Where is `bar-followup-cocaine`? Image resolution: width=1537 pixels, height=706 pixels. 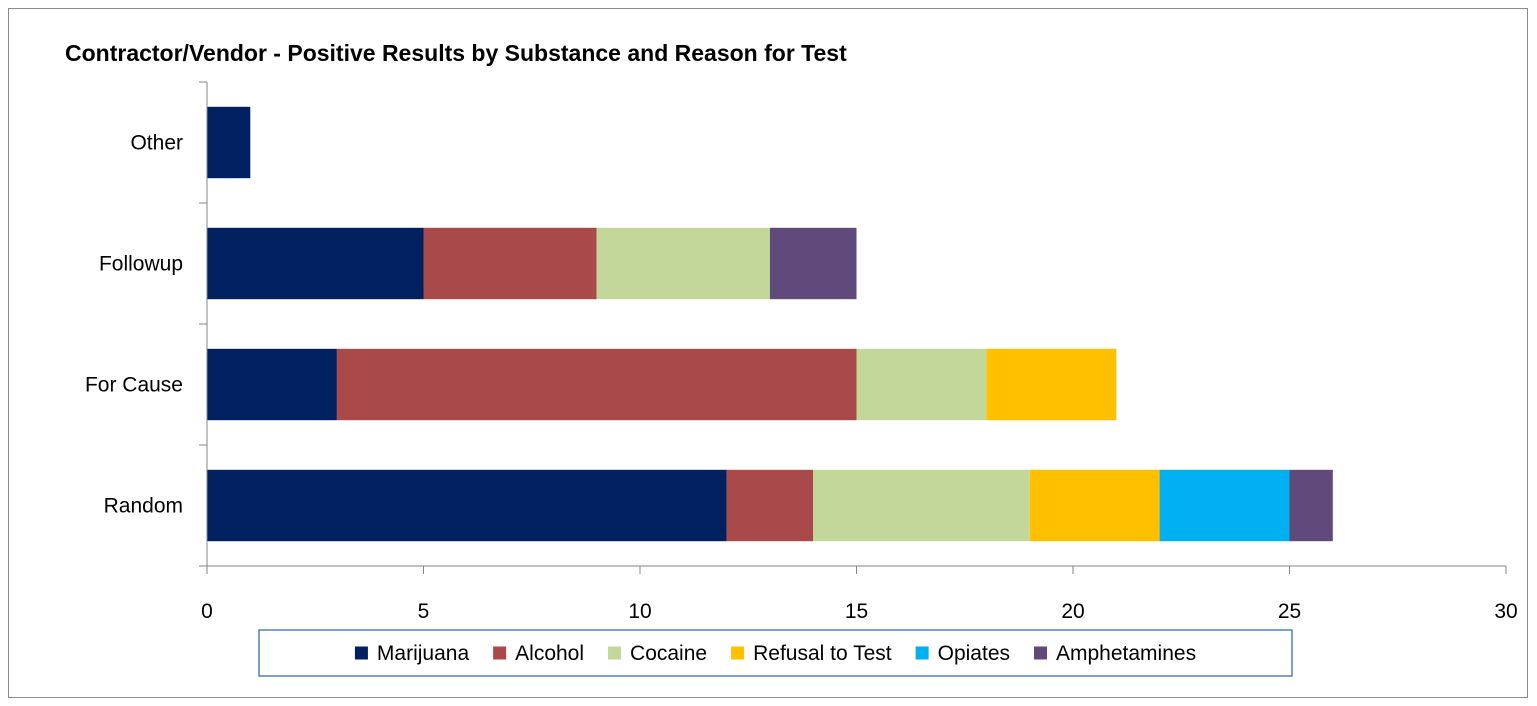 bar-followup-cocaine is located at coordinates (683, 263).